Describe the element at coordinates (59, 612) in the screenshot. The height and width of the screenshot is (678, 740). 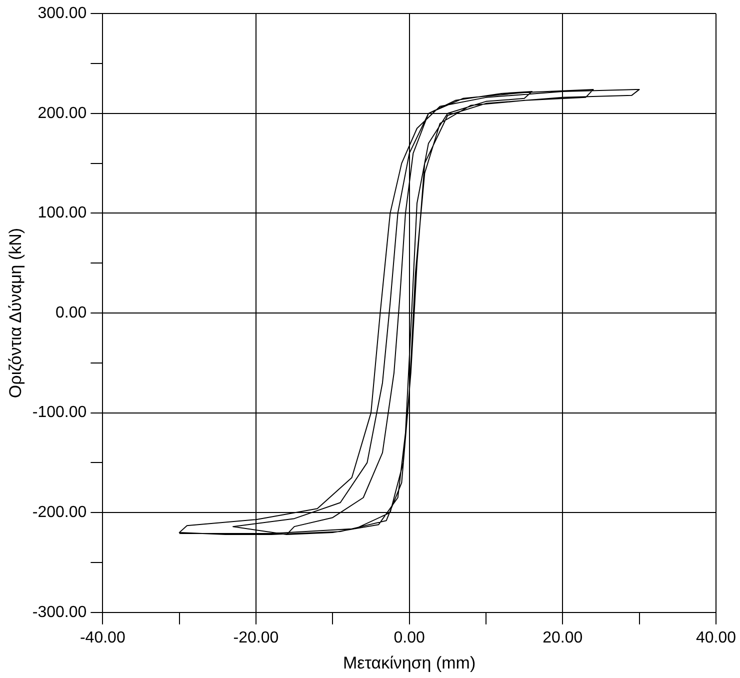
I see `y-tick-label: -300.00` at that location.